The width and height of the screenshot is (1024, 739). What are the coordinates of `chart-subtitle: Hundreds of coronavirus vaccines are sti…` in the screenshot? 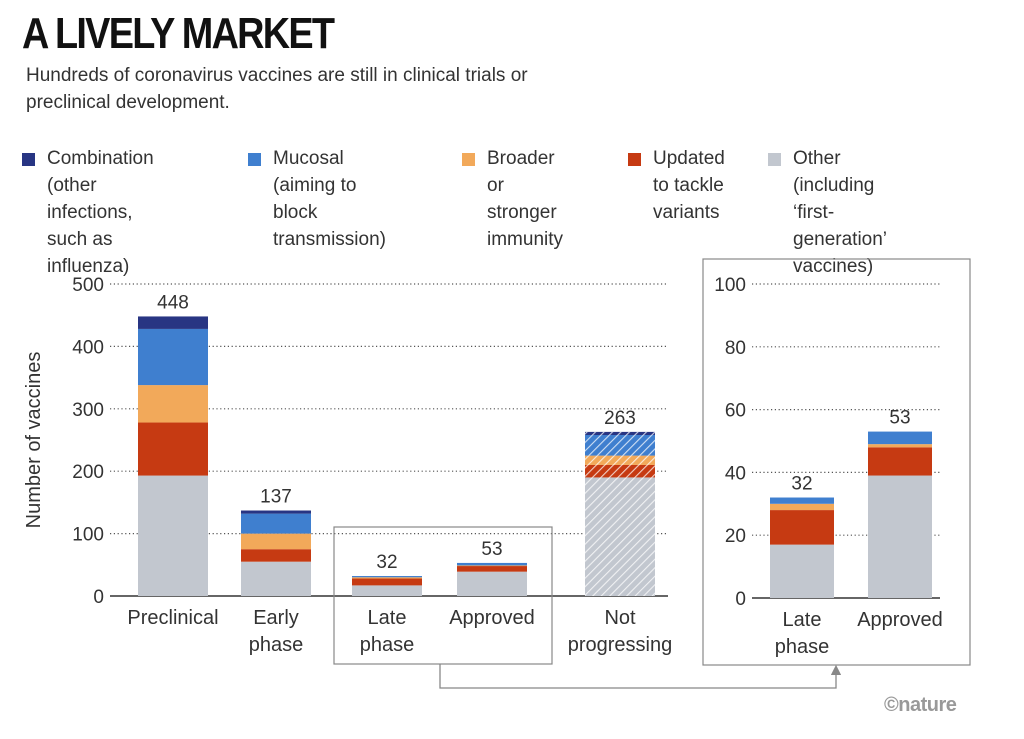 It's located at (277, 89).